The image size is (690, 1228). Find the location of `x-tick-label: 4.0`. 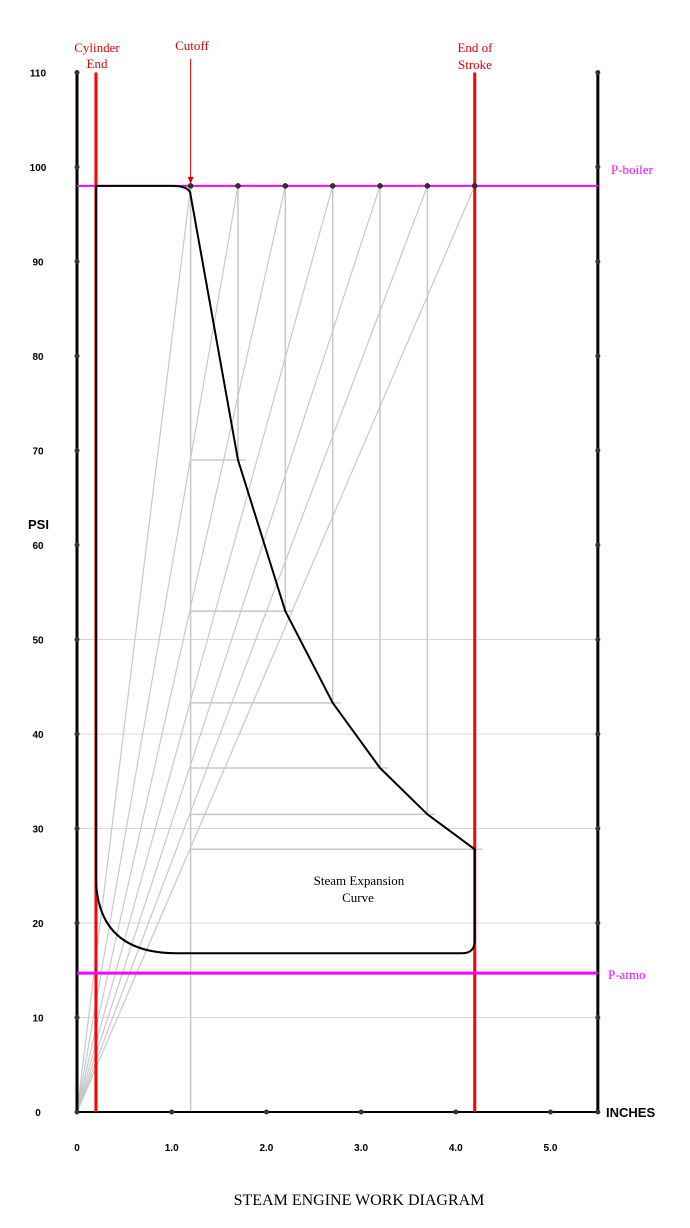

x-tick-label: 4.0 is located at coordinates (456, 1148).